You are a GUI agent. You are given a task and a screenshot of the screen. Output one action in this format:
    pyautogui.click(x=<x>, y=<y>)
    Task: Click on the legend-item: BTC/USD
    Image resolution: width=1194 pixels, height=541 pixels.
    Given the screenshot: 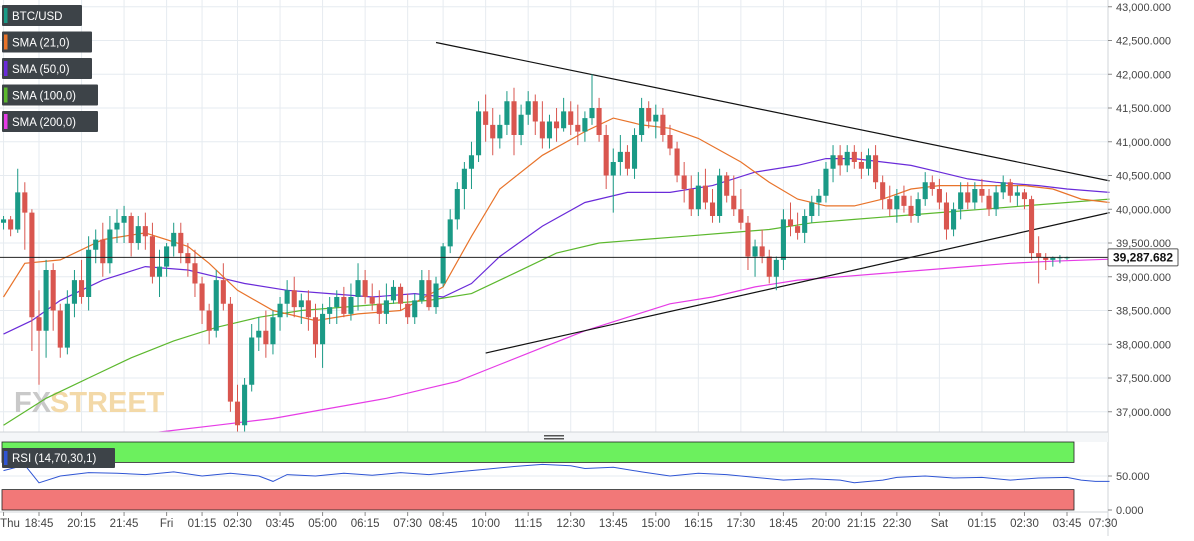 What is the action you would take?
    pyautogui.click(x=42, y=15)
    